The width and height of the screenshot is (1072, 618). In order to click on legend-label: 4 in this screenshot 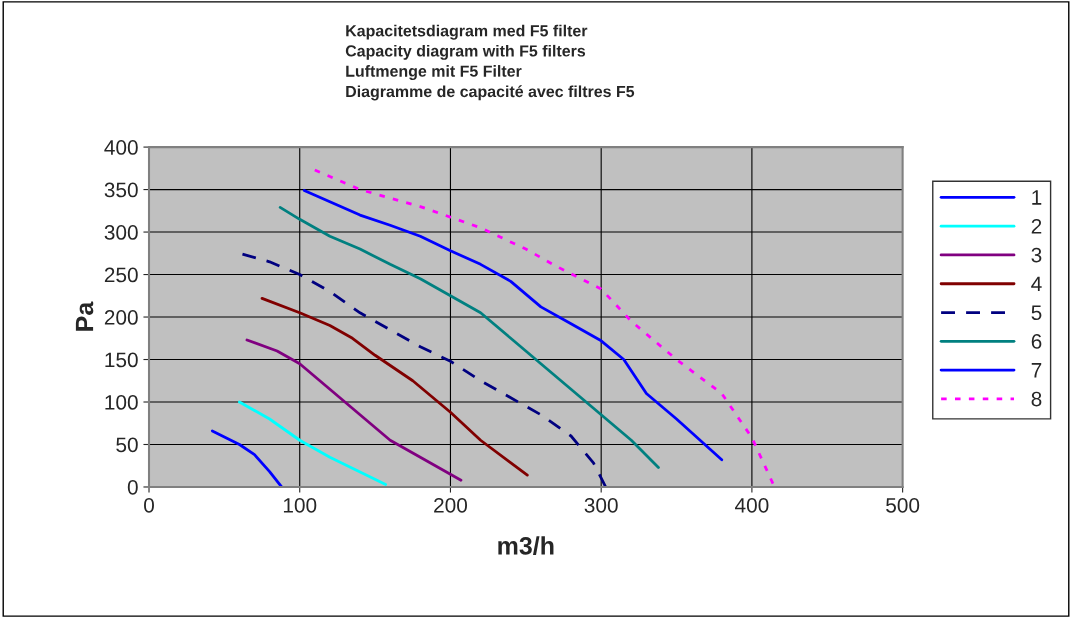, I will do `click(1036, 284)`.